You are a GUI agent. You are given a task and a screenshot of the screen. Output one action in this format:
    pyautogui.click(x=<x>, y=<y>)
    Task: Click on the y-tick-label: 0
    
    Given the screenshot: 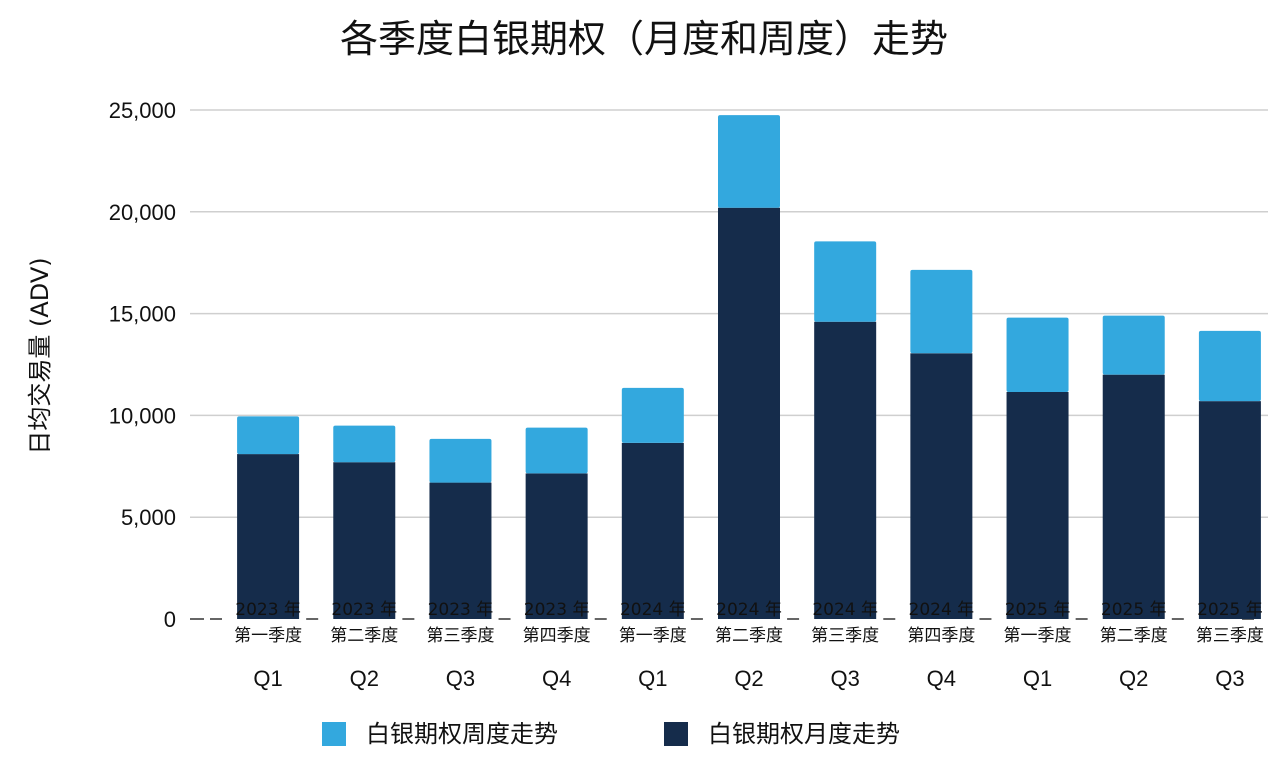 What is the action you would take?
    pyautogui.click(x=170, y=619)
    